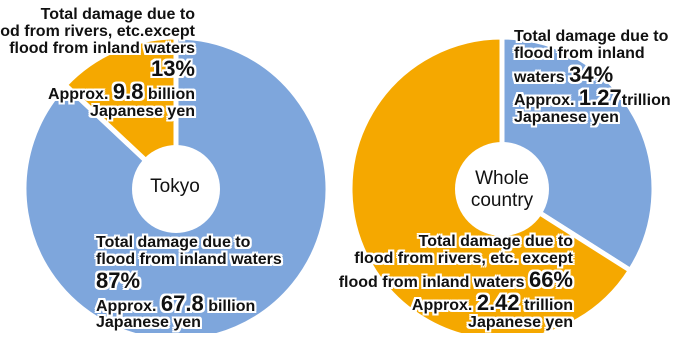 Image resolution: width=688 pixels, height=338 pixels. I want to click on country-rivers-name-line-1: Total damage due to, so click(495, 241).